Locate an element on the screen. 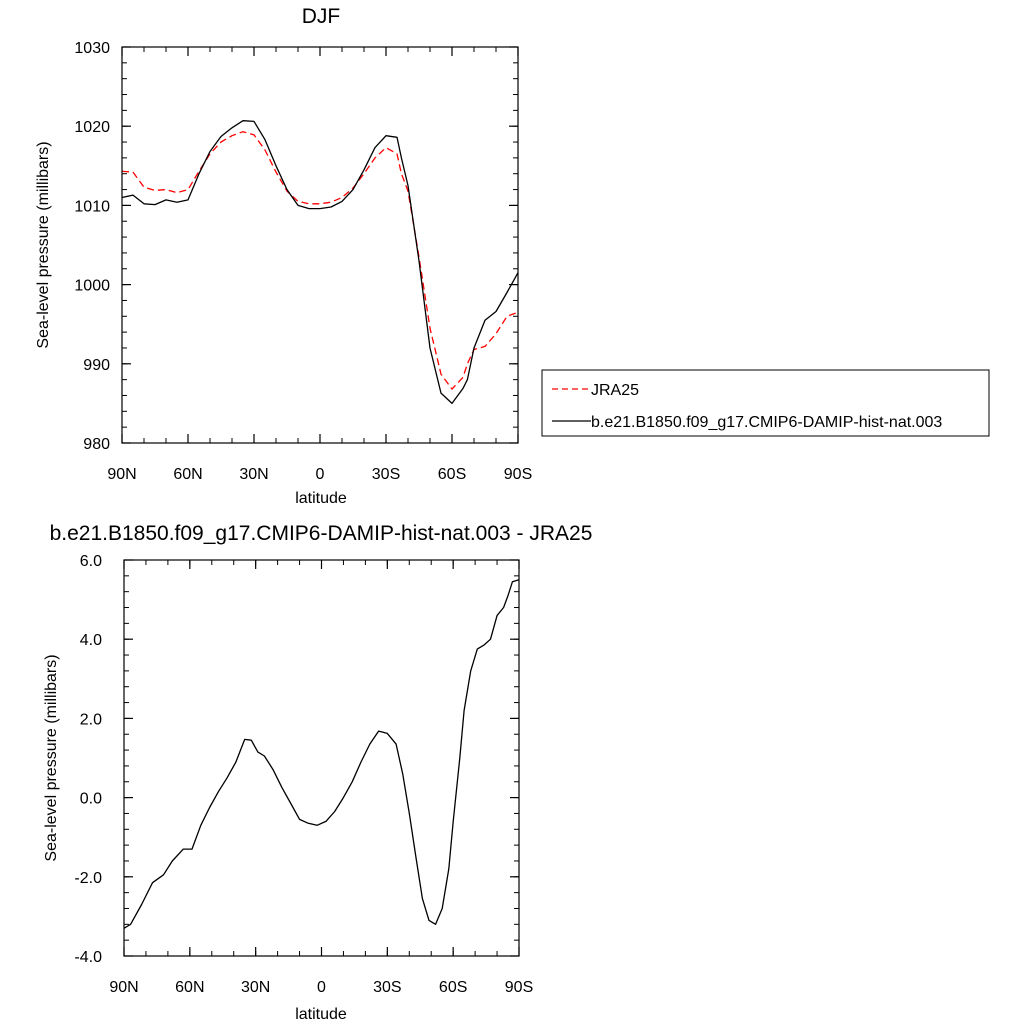  y-tick-label: 980 is located at coordinates (96, 444).